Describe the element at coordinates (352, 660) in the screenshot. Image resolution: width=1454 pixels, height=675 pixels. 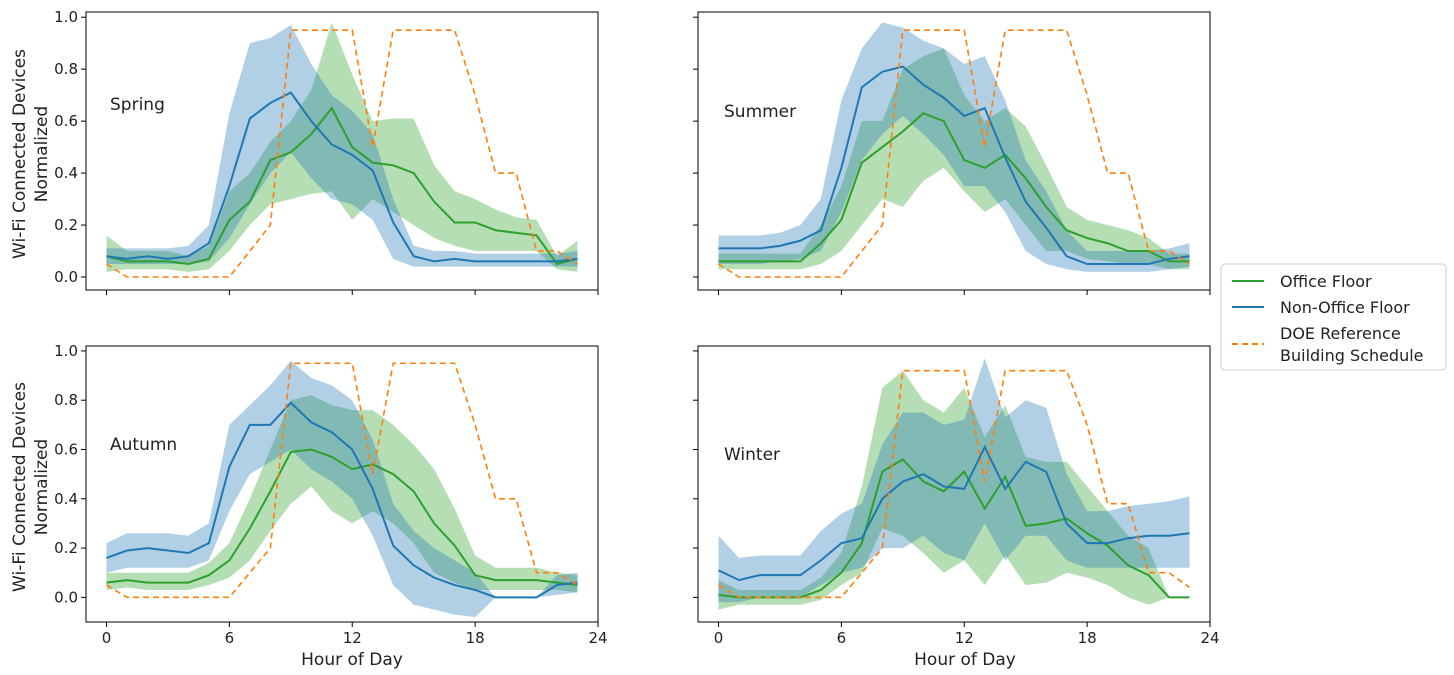
I see `xlabel-bottom-left: Hour of Day` at that location.